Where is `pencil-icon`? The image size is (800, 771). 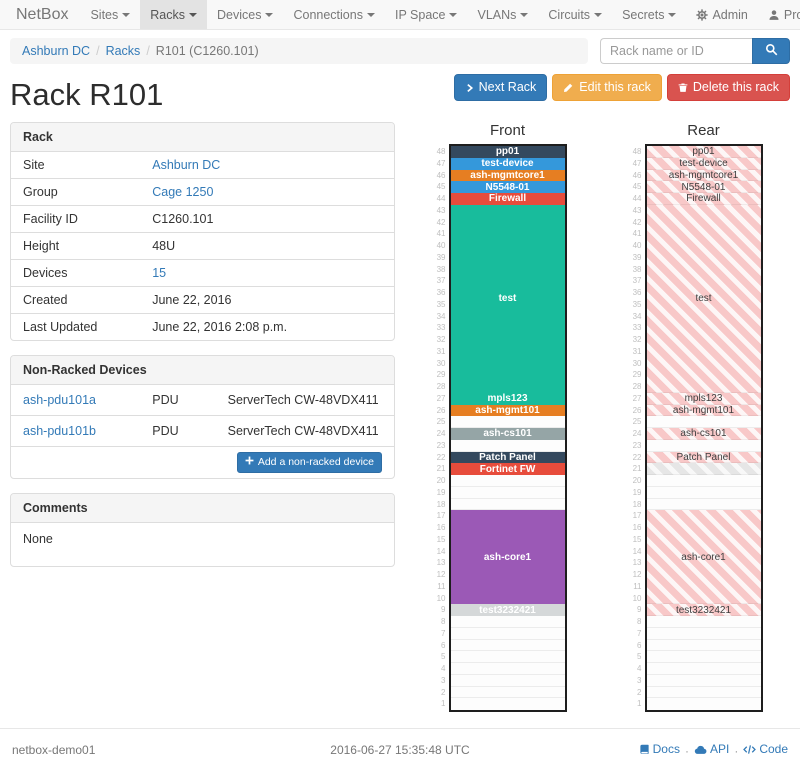
pencil-icon is located at coordinates (568, 87).